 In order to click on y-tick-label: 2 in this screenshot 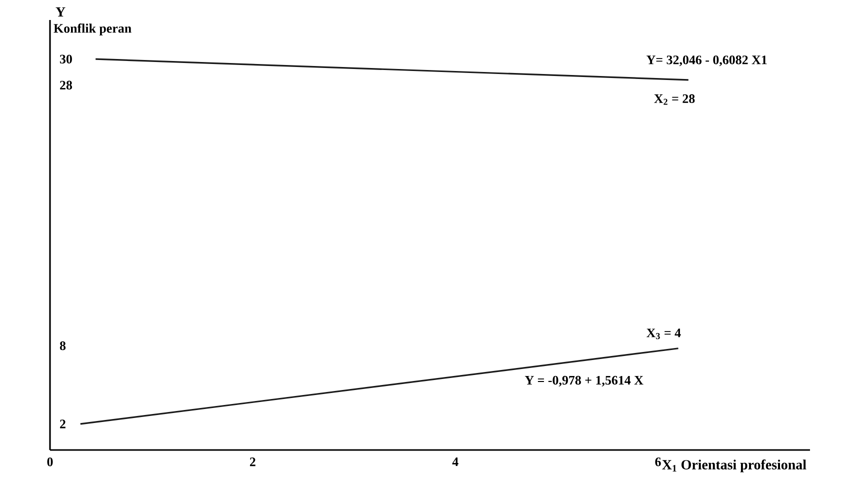, I will do `click(63, 424)`.